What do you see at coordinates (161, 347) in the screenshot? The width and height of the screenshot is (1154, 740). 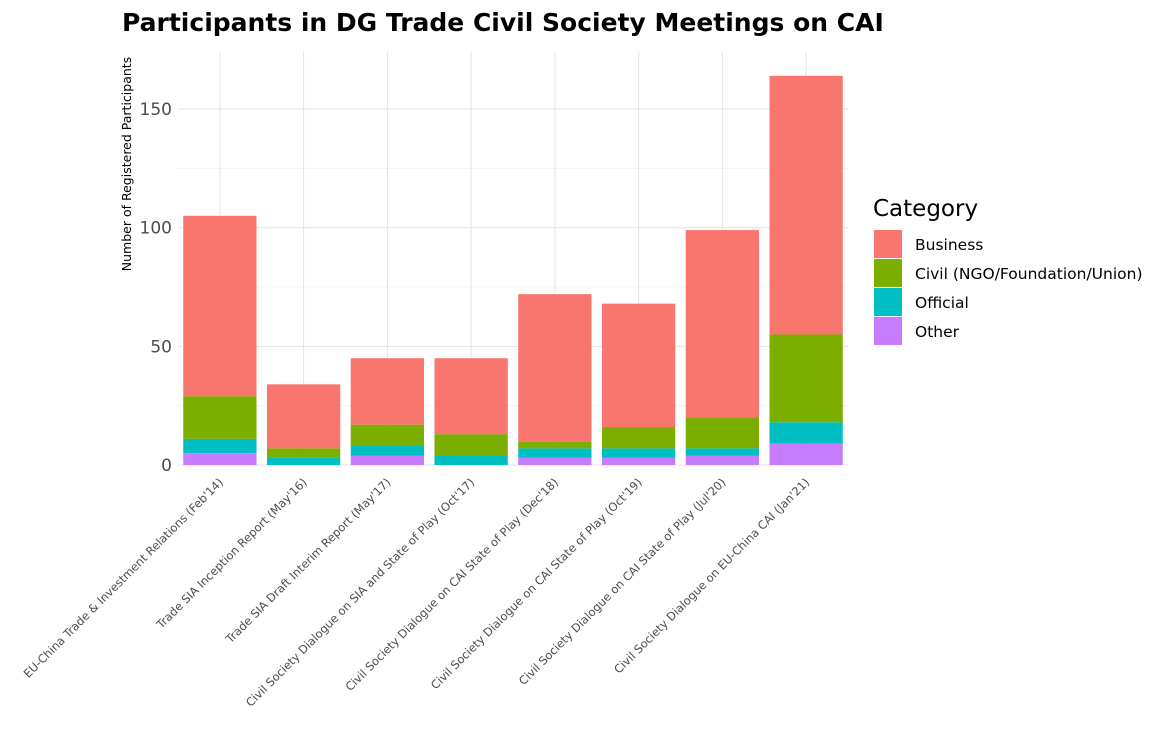 I see `y-tick-label: 50` at bounding box center [161, 347].